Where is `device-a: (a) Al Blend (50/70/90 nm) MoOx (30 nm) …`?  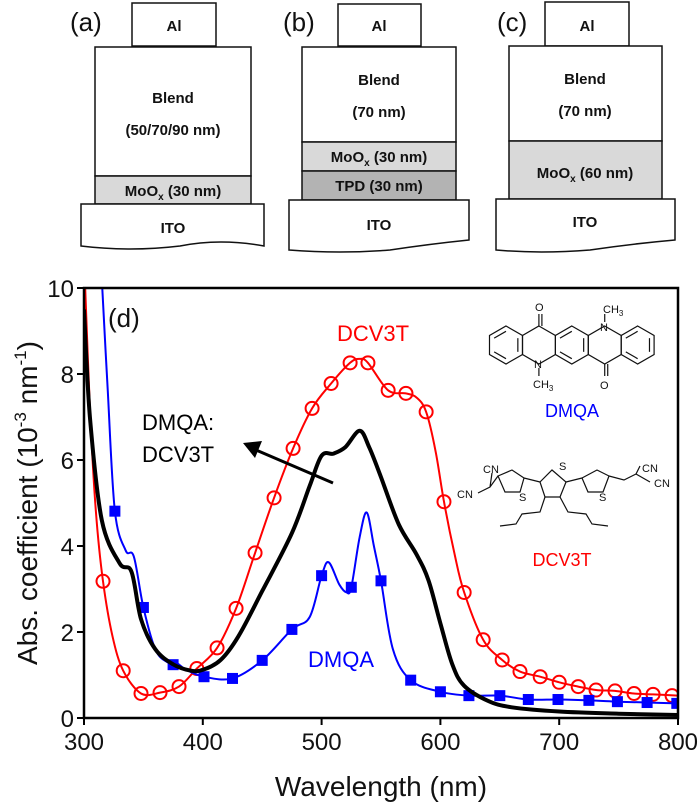 device-a: (a) Al Blend (50/70/90 nm) MoOx (30 nm) … is located at coordinates (167, 126).